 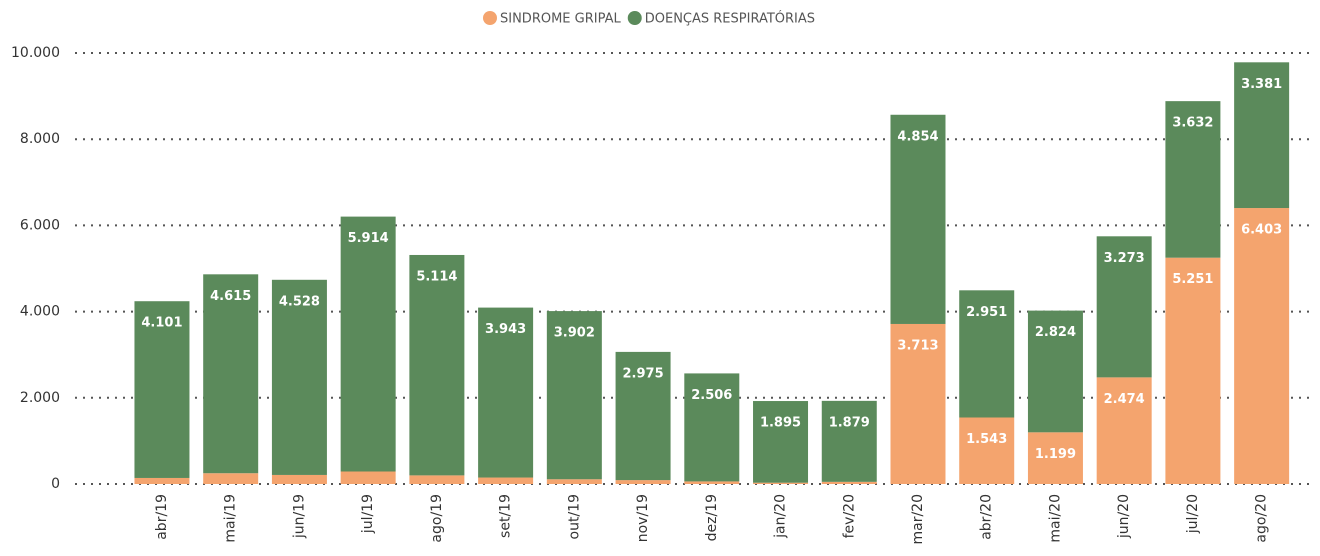 I want to click on x-tick-label: nov/19, so click(x=643, y=518).